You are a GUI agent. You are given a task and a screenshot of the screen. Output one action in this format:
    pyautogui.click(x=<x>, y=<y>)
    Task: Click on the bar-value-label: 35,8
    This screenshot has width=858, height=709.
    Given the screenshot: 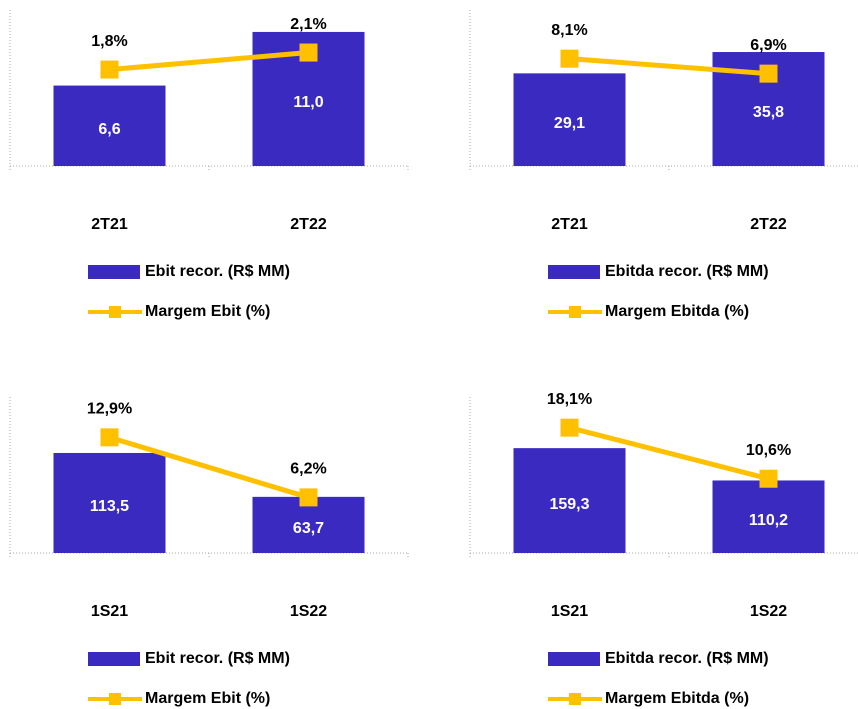 What is the action you would take?
    pyautogui.click(x=768, y=112)
    